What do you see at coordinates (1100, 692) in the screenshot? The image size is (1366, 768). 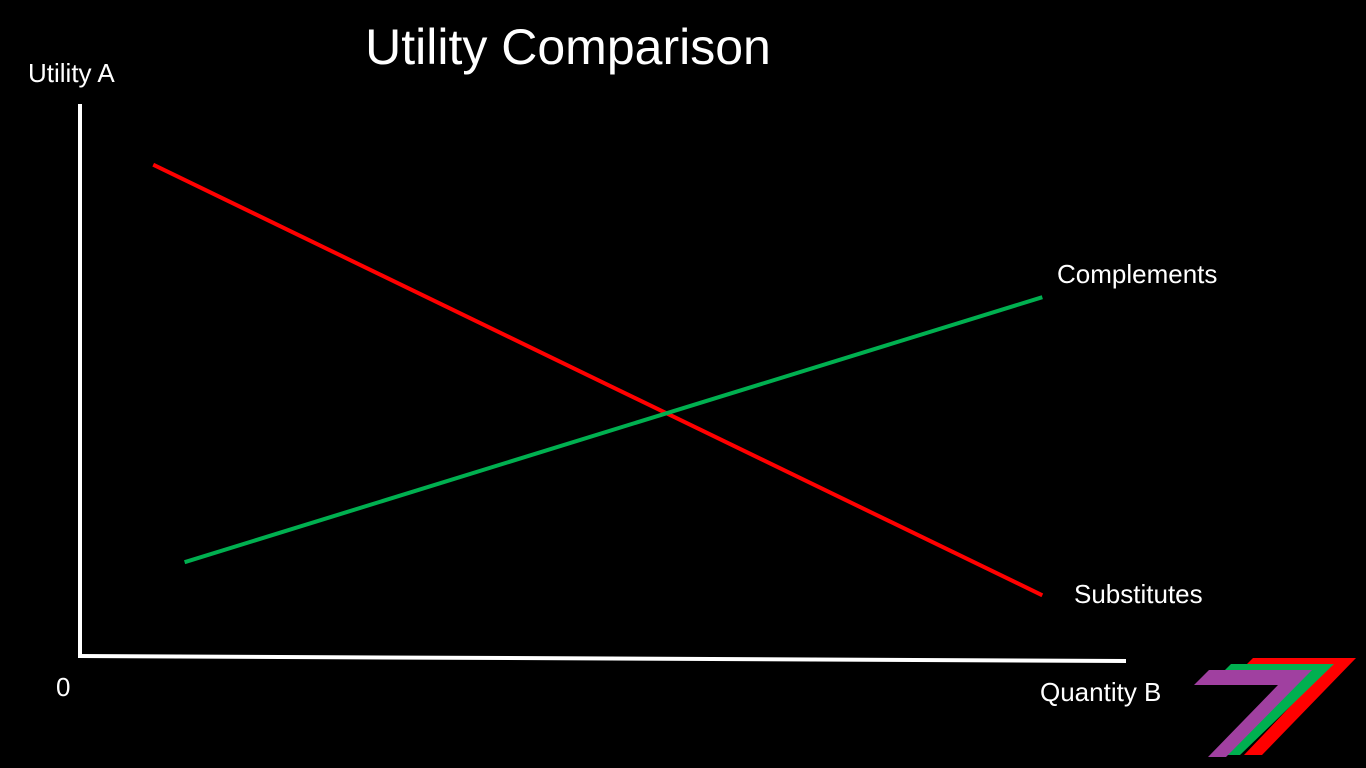 I see `x-axis-label: Quantity B` at bounding box center [1100, 692].